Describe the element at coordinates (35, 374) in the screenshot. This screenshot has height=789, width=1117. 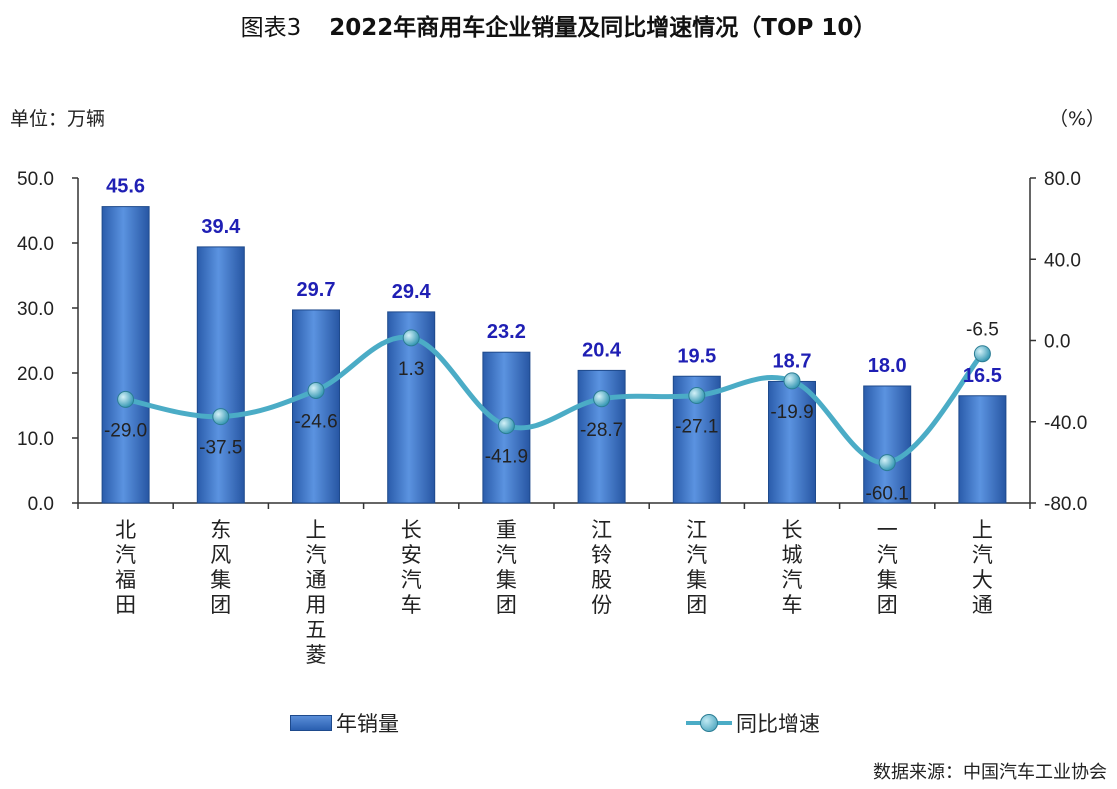
I see `left-tick-label: 20.0` at that location.